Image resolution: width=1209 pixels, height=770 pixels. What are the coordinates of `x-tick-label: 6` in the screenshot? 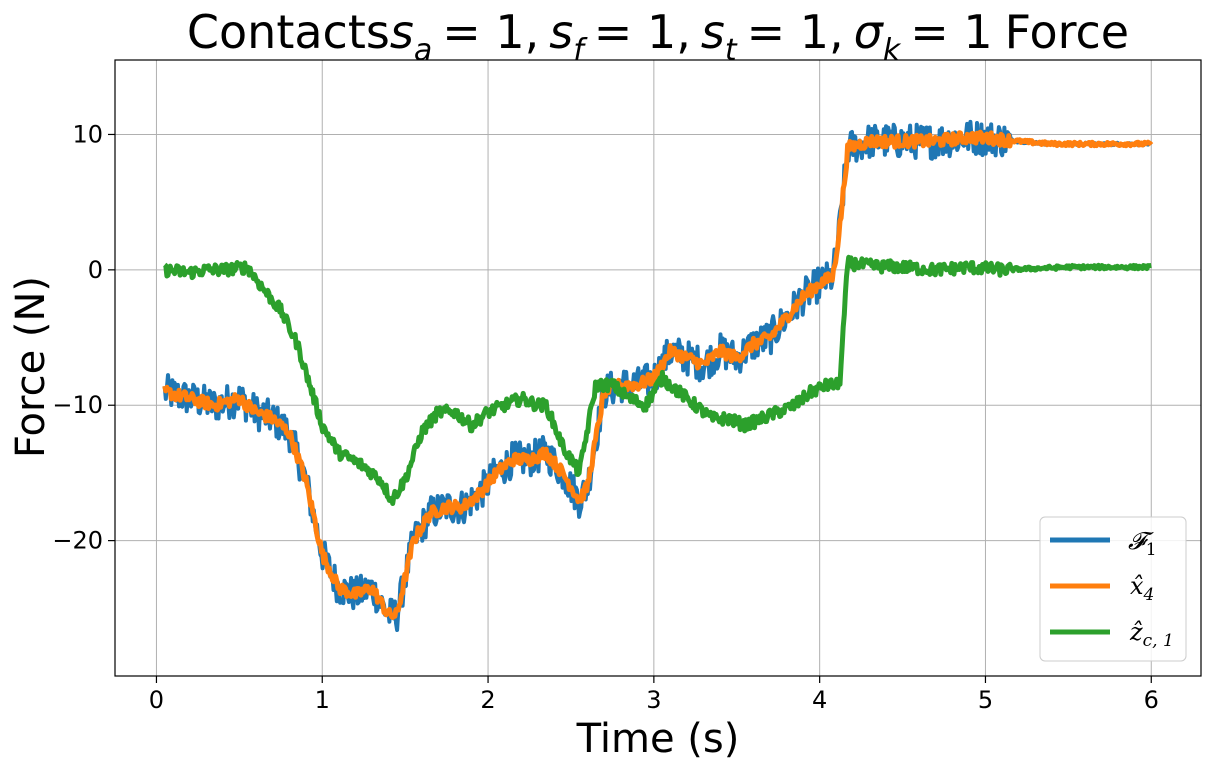 It's located at (1151, 700).